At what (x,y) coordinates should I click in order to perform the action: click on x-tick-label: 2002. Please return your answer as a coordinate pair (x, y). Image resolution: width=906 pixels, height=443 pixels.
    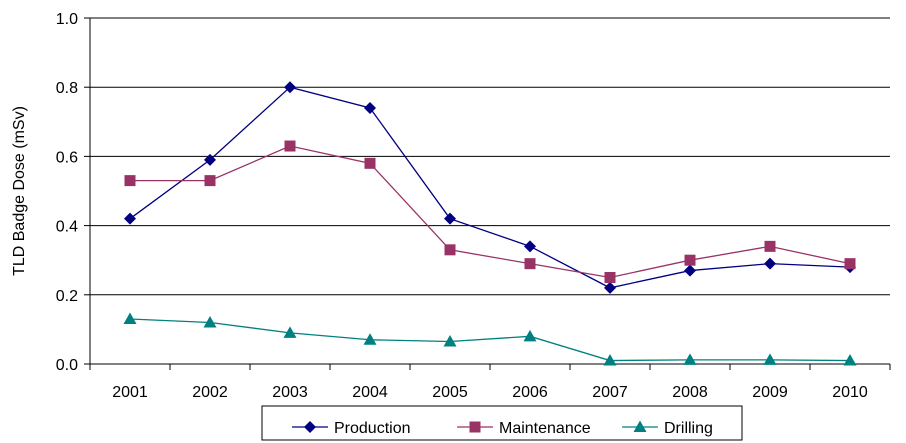
    Looking at the image, I should click on (210, 392).